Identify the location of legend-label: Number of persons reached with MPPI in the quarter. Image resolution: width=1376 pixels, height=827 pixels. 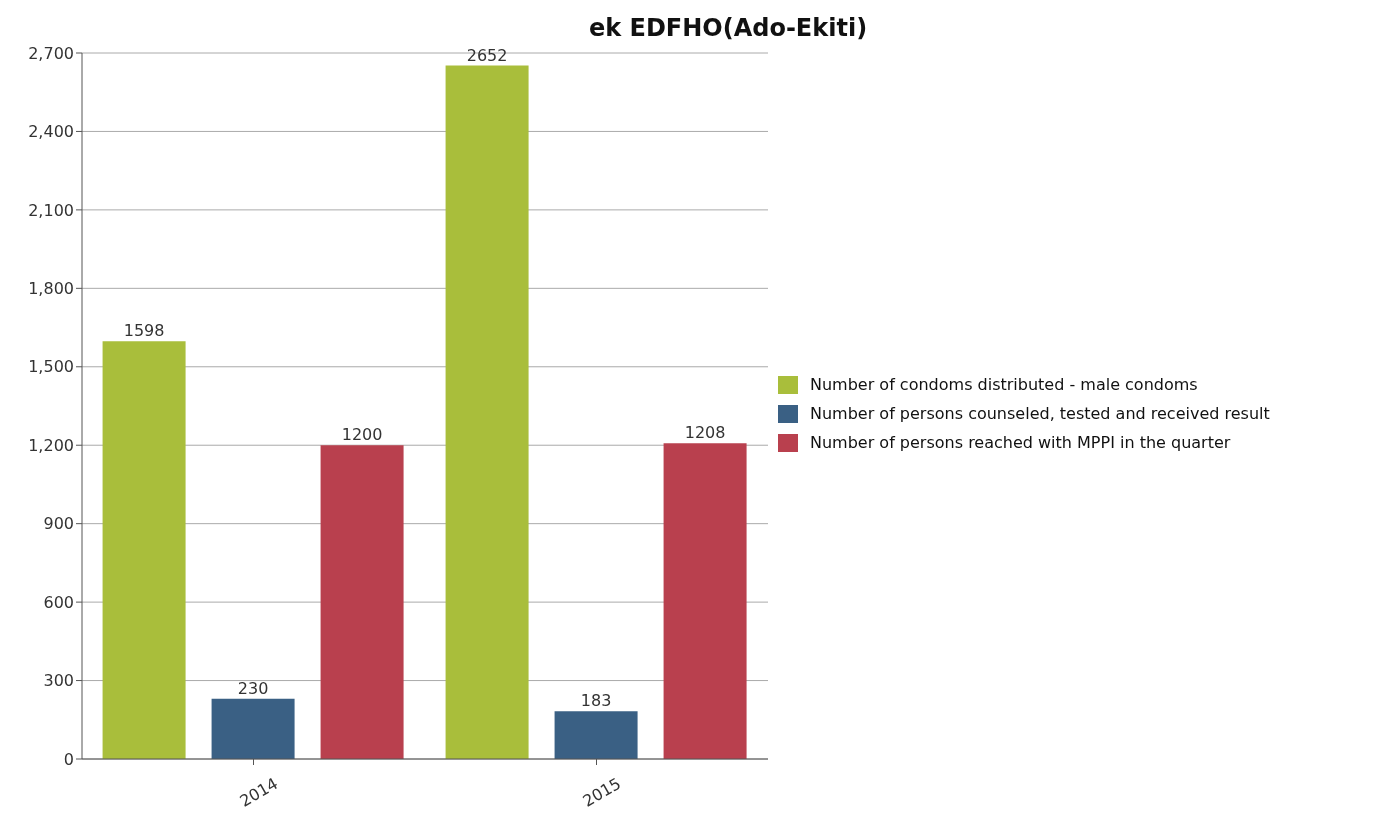
(1020, 442).